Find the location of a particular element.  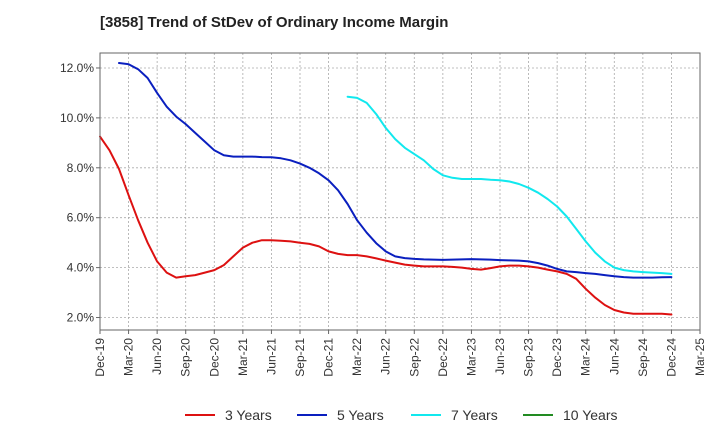

x-tick-label: Dec-21 is located at coordinates (329, 357).